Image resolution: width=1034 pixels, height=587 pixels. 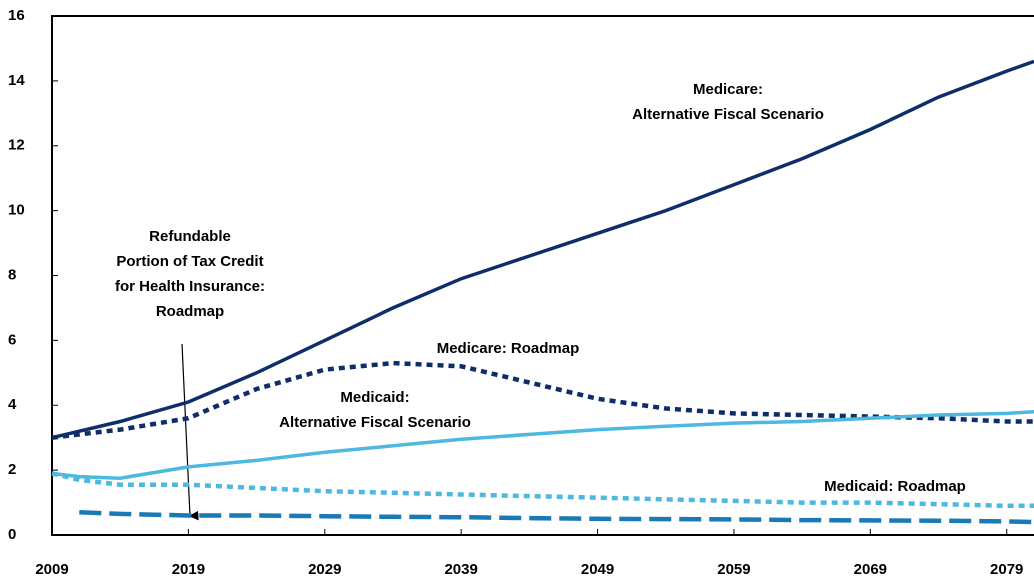 I want to click on series-annotation: Medicaid: Roadmap, so click(x=895, y=486).